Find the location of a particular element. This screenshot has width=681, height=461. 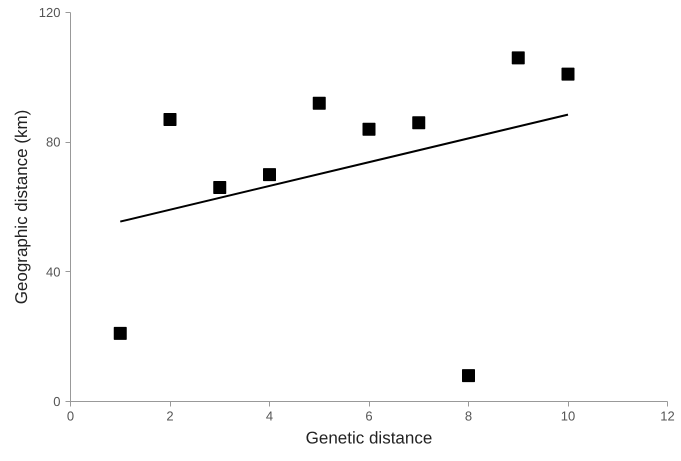

y-tick-label: 120 is located at coordinates (49, 12).